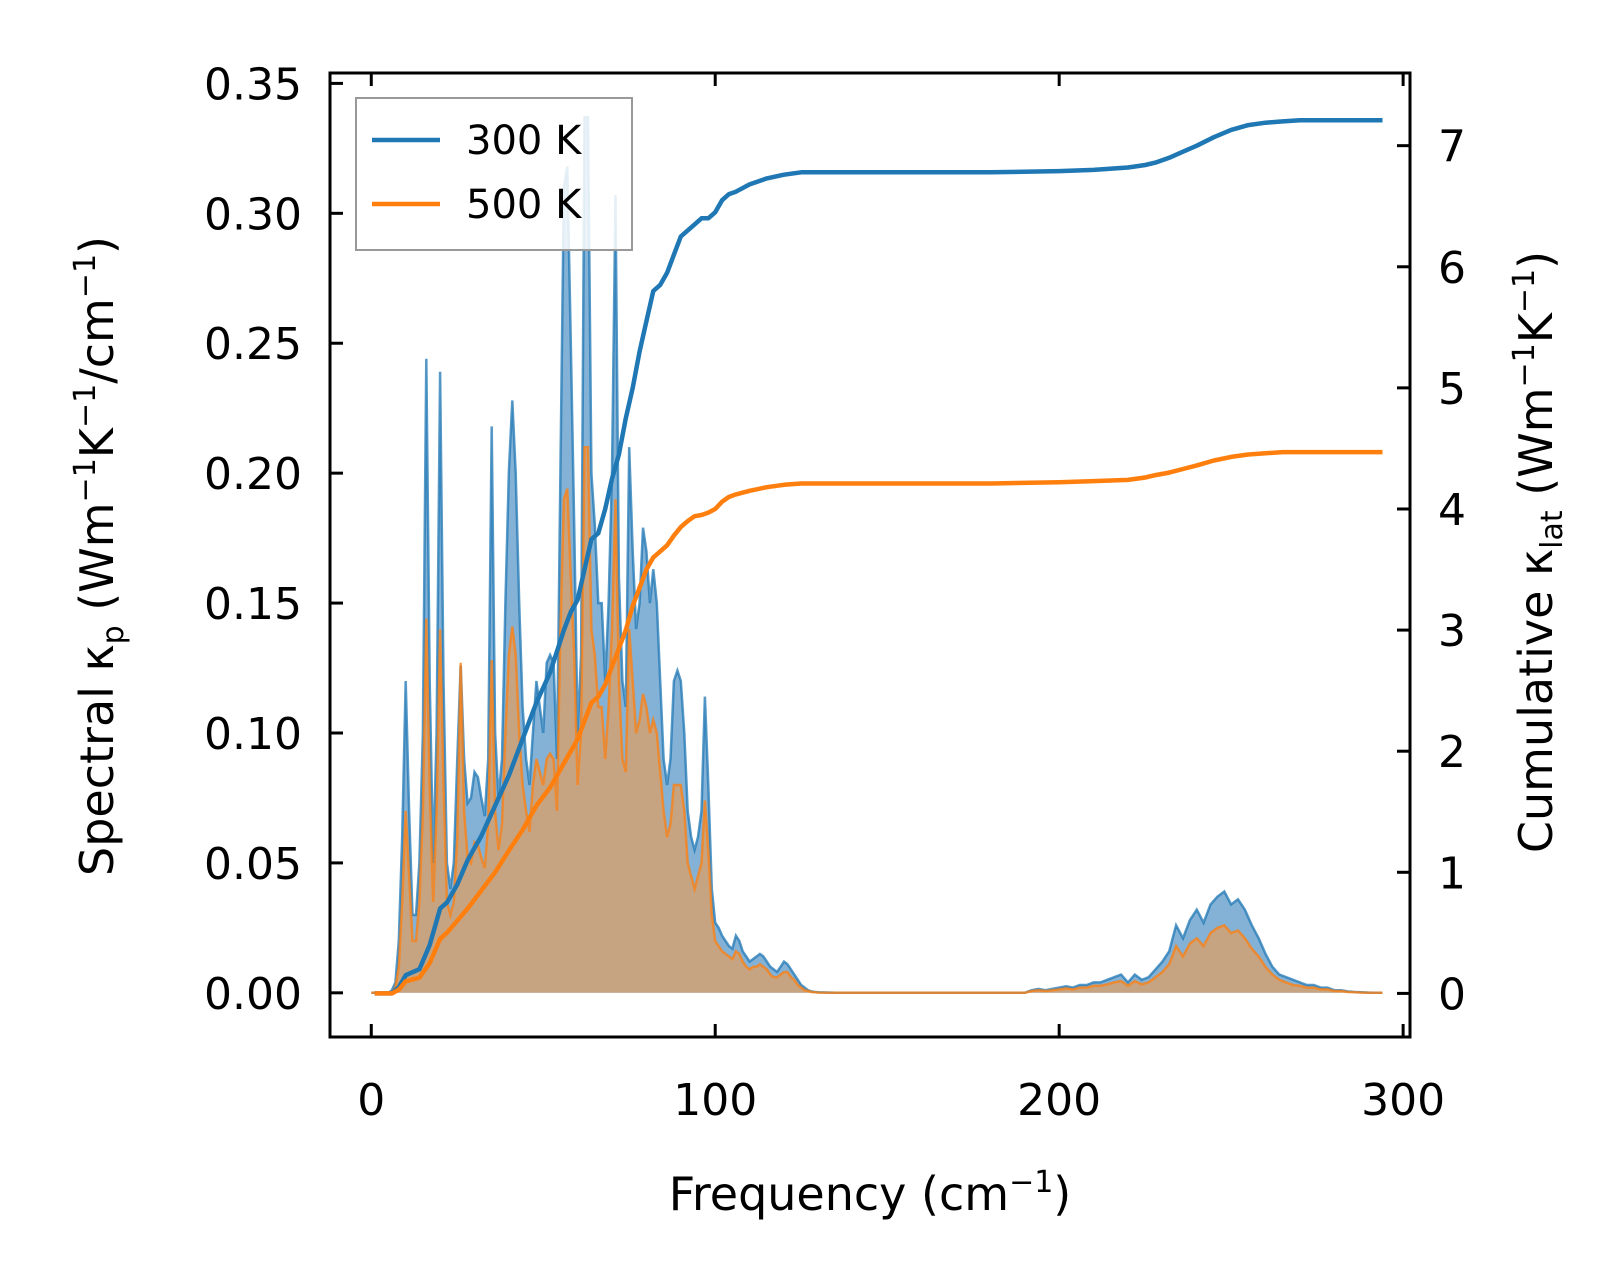 This screenshot has width=1623, height=1277. I want to click on x-axis-title-end: ), so click(1062, 1194).